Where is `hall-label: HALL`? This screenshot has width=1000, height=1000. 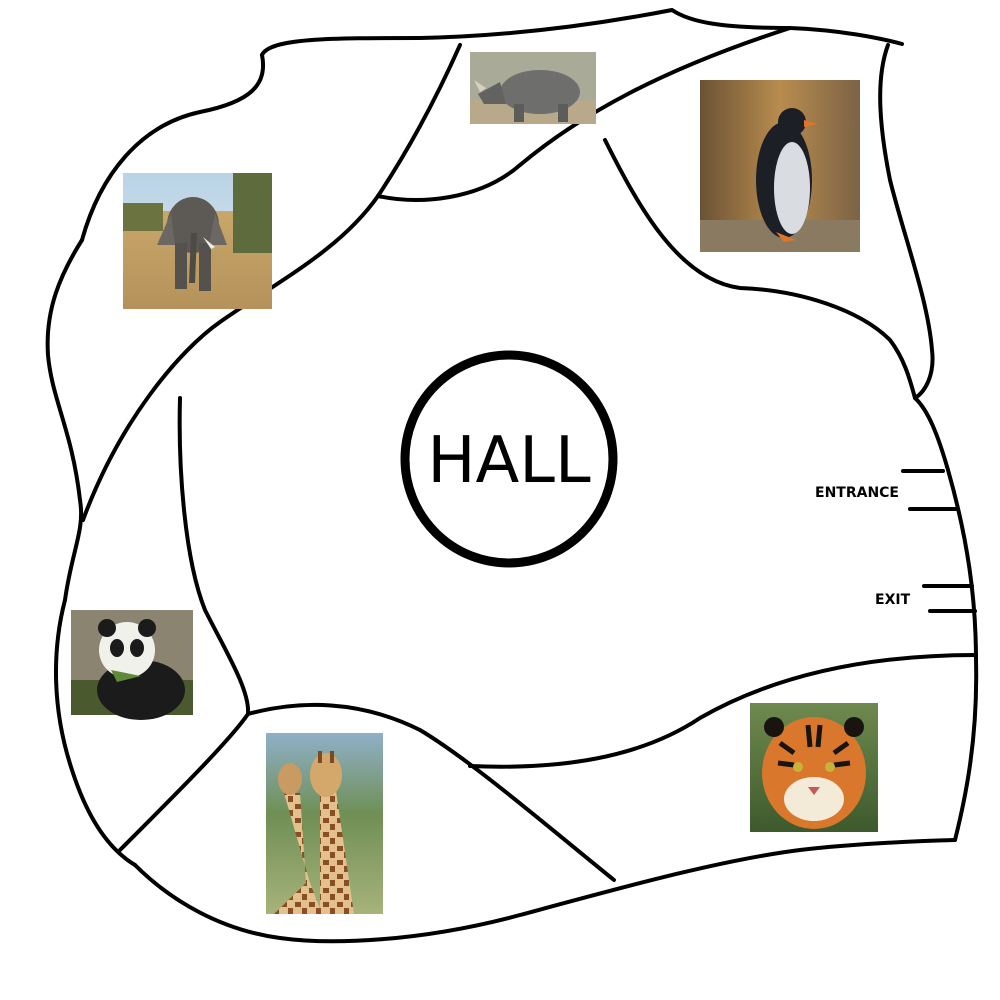
hall-label: HALL is located at coordinates (509, 461).